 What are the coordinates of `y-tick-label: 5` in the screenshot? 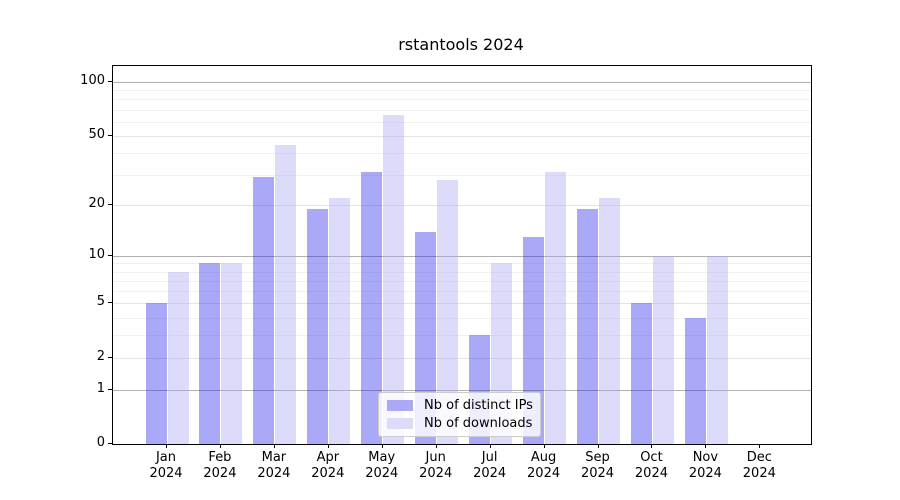 It's located at (100, 302).